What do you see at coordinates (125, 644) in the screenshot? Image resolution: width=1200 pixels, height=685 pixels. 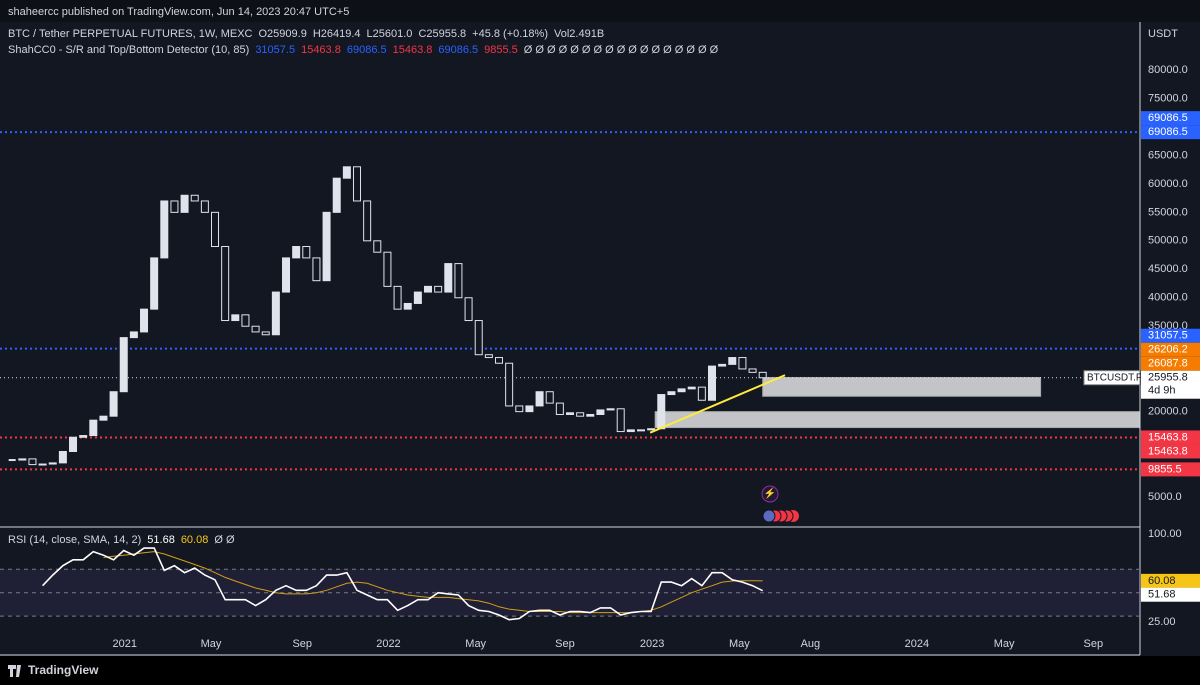 I see `x-tick-label: 2021` at bounding box center [125, 644].